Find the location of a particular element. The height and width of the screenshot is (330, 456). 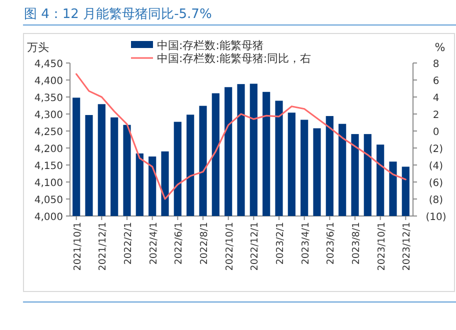

x-tick-label: 2022/4/1 is located at coordinates (154, 243).